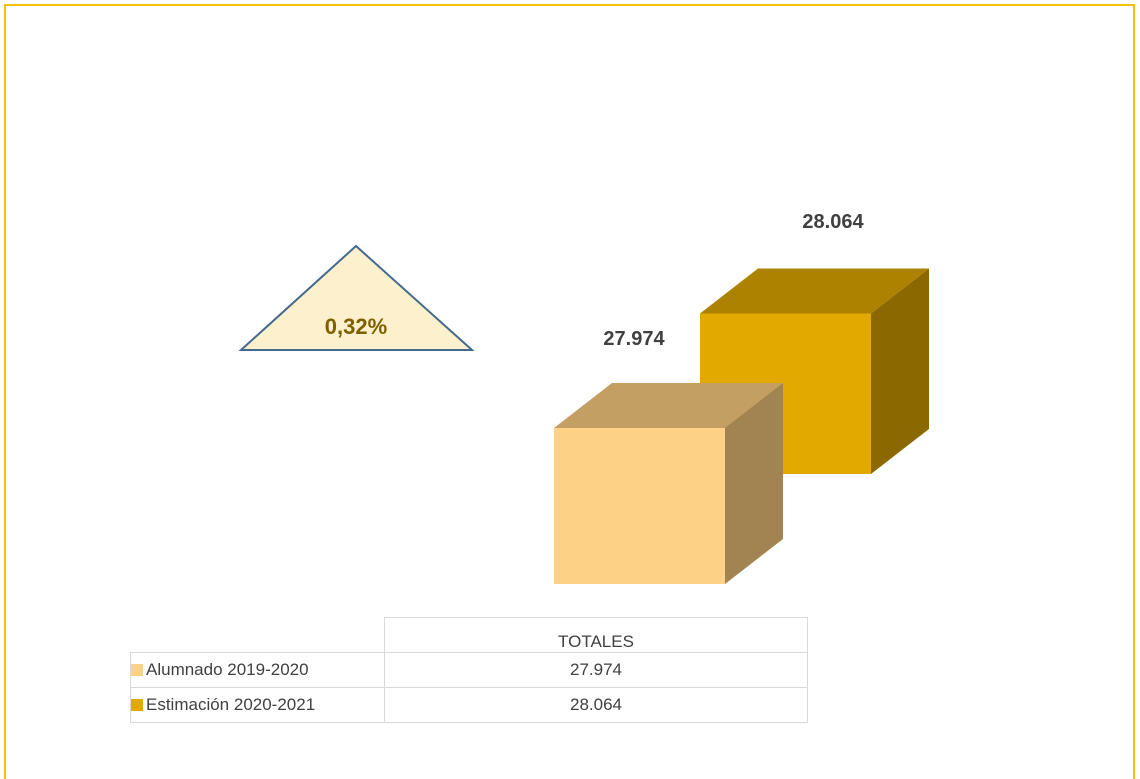 This screenshot has height=779, width=1140. What do you see at coordinates (231, 704) in the screenshot?
I see `legend-label: Estimación 2020-2021` at bounding box center [231, 704].